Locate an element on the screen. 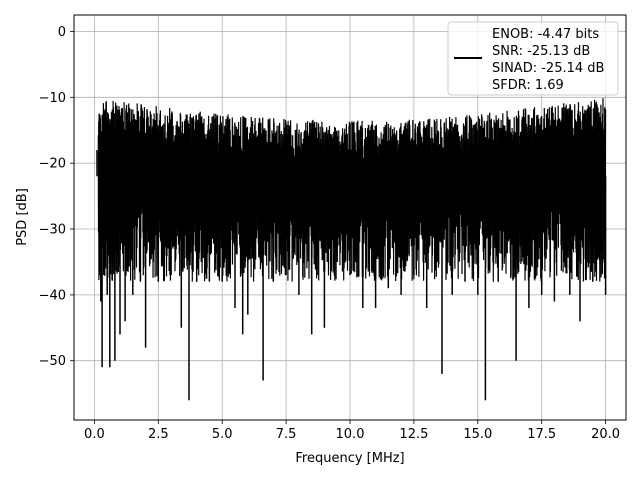 The image size is (640, 480). x-axis-label: Frequency [MHz] is located at coordinates (349, 458).